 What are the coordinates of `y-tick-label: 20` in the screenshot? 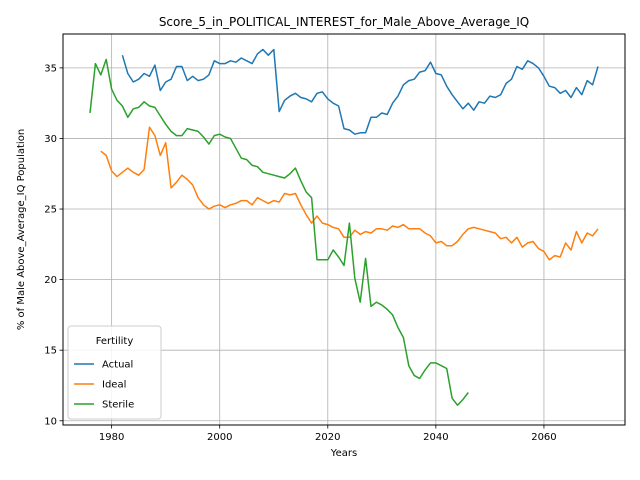 It's located at (50, 280).